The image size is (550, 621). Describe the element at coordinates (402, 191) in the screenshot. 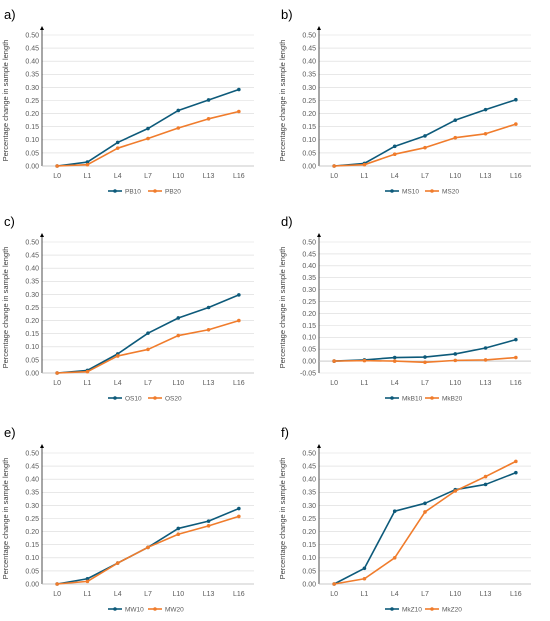

I see `legend-entry: MS10` at that location.